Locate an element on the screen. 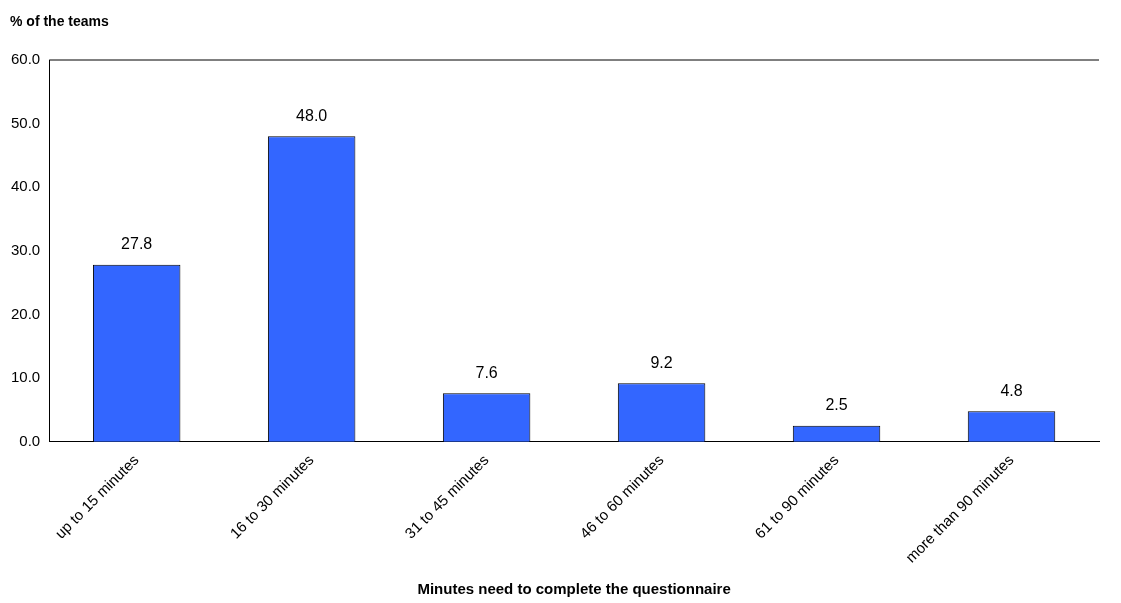  y-tick-label: 50.0 is located at coordinates (25, 122).